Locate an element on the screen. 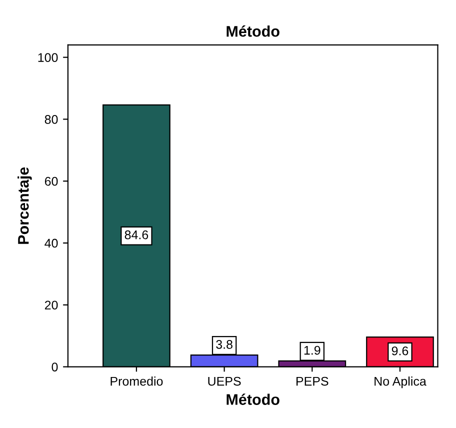 The image size is (456, 428). y-tick-label: 0 is located at coordinates (55, 367).